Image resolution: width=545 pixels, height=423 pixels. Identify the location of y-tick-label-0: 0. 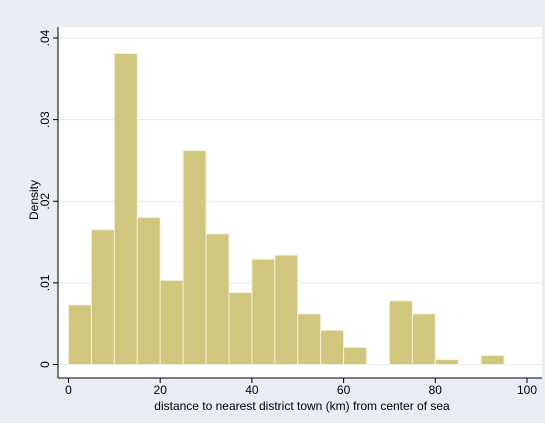
(45, 364).